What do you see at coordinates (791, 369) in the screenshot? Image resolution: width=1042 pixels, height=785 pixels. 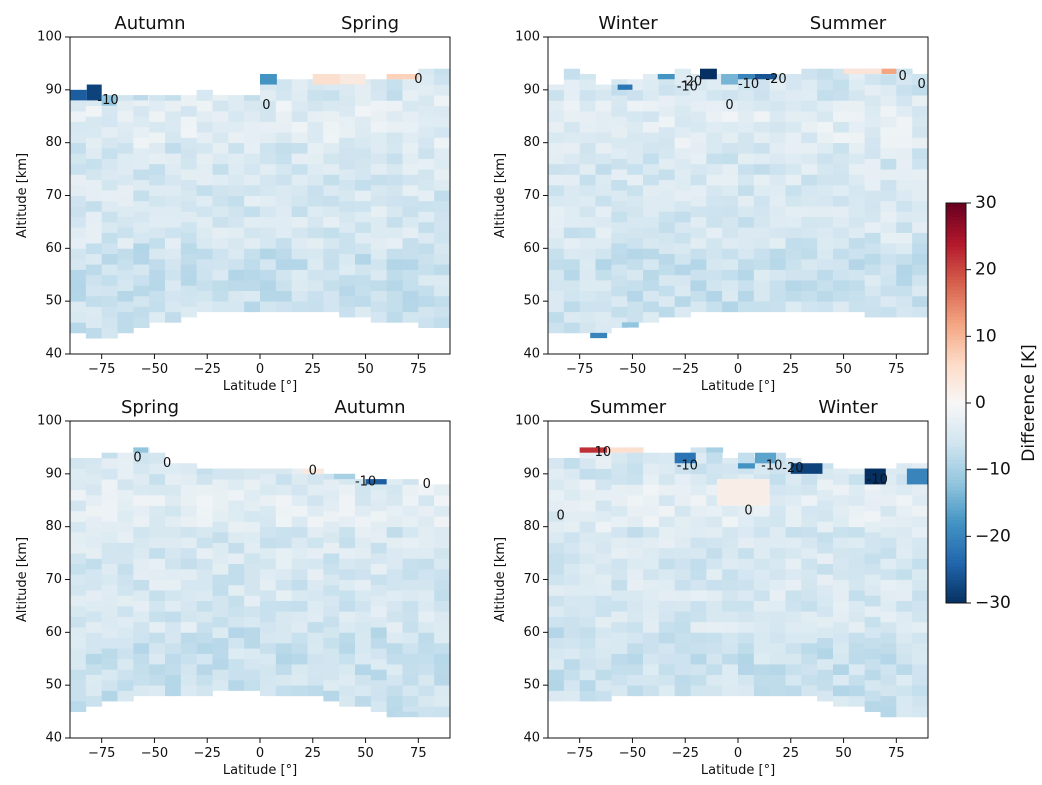 I see `x-tick-label: 25` at bounding box center [791, 369].